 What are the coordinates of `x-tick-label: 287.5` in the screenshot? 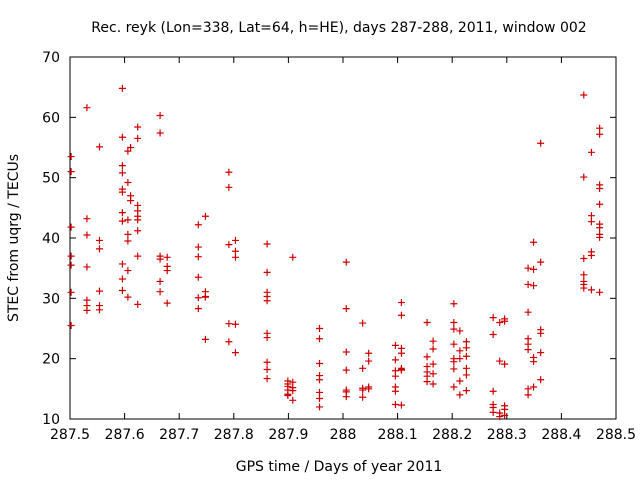 It's located at (70, 435).